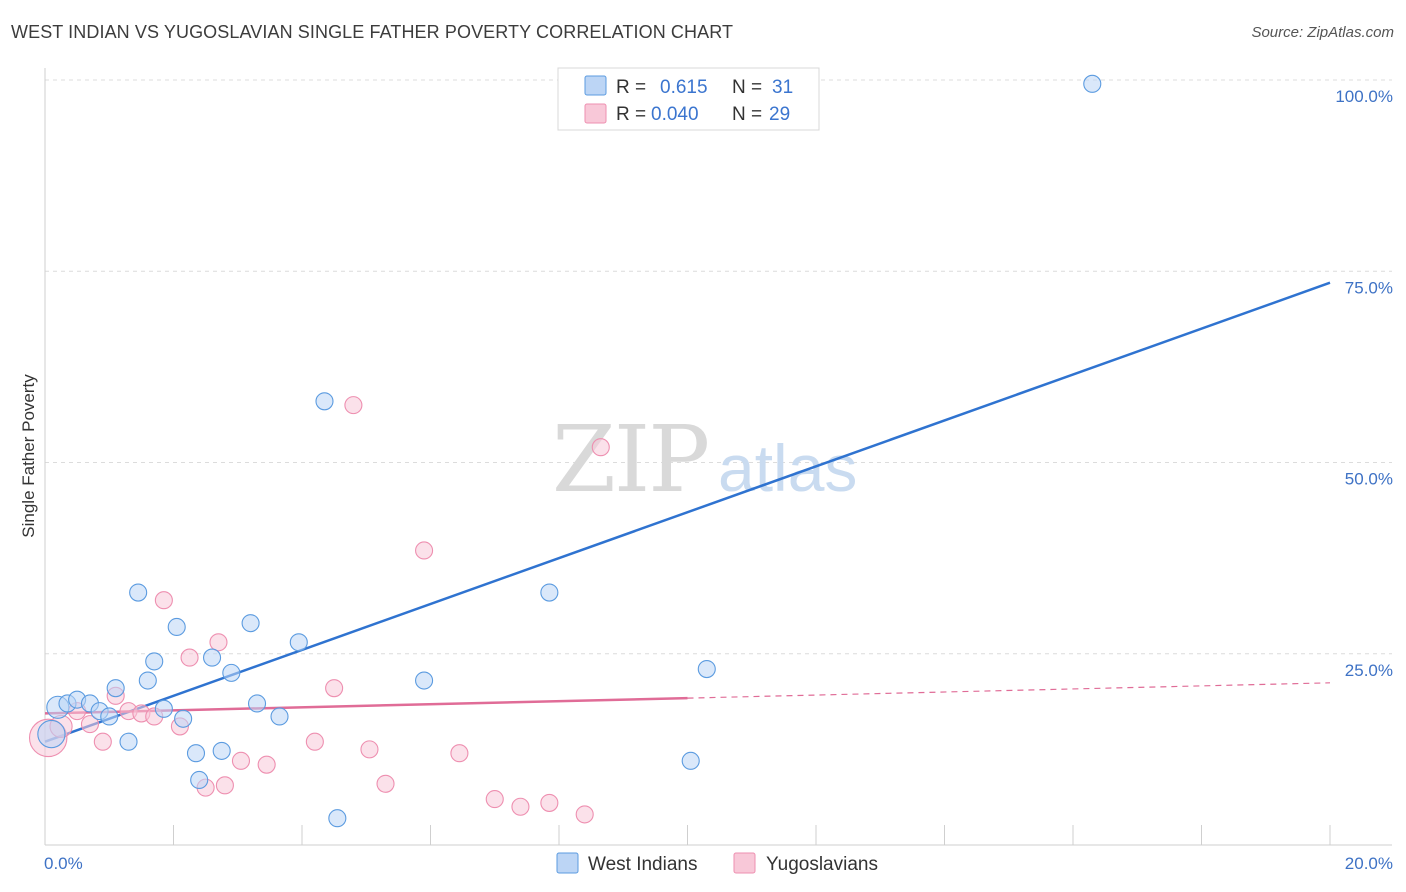 The image size is (1406, 892). What do you see at coordinates (684, 87) in the screenshot?
I see `legend-r-value: 0.615` at bounding box center [684, 87].